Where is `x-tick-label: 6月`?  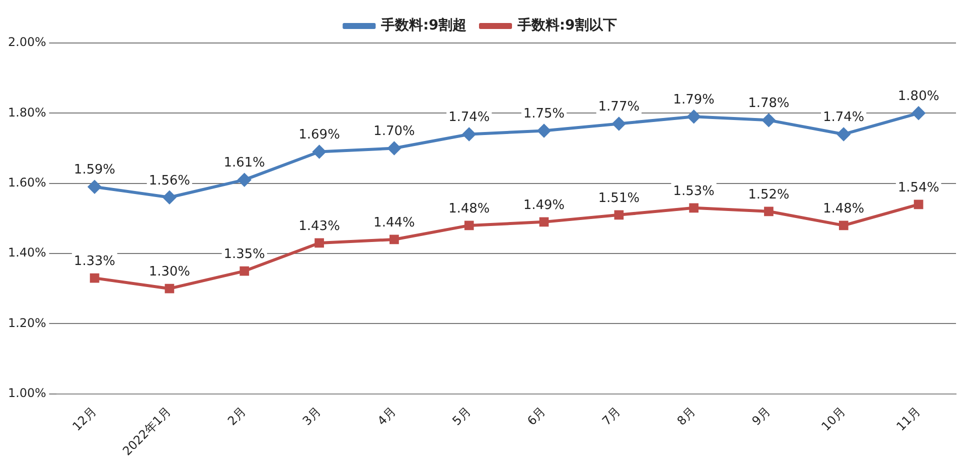
x-tick-label: 6月 is located at coordinates (536, 416).